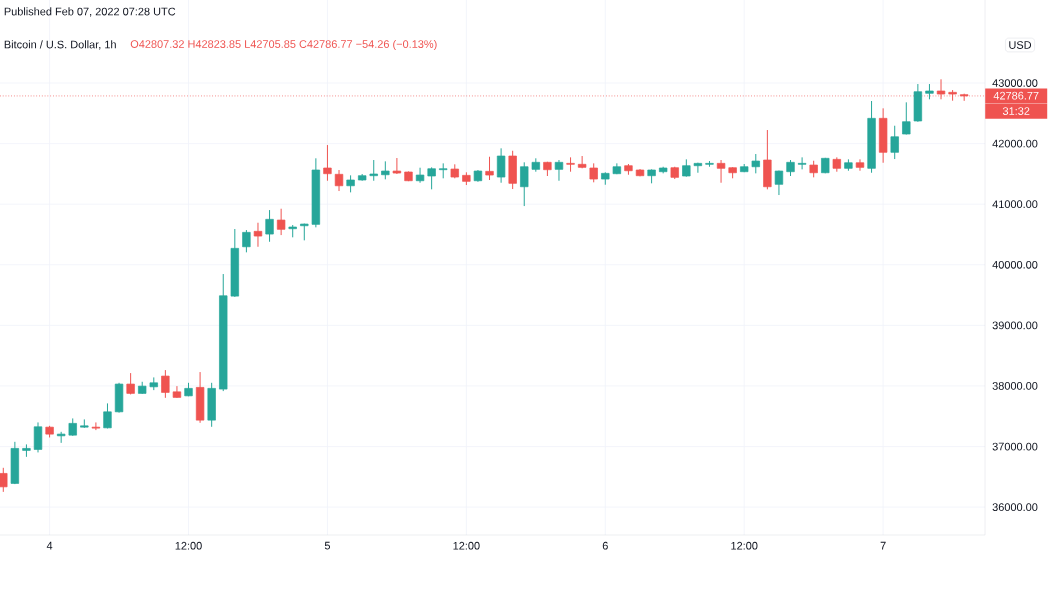 The image size is (1050, 600). What do you see at coordinates (1015, 386) in the screenshot?
I see `y-tick-label: 38000.00` at bounding box center [1015, 386].